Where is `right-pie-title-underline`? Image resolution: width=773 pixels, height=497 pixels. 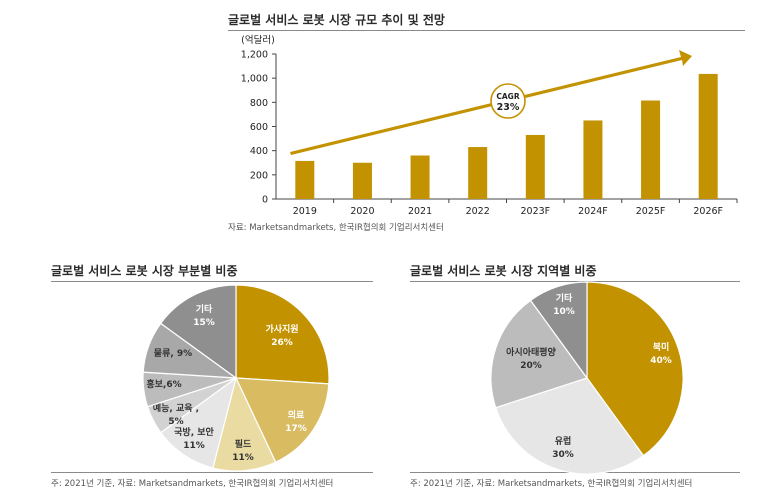 right-pie-title-underline is located at coordinates (575, 281).